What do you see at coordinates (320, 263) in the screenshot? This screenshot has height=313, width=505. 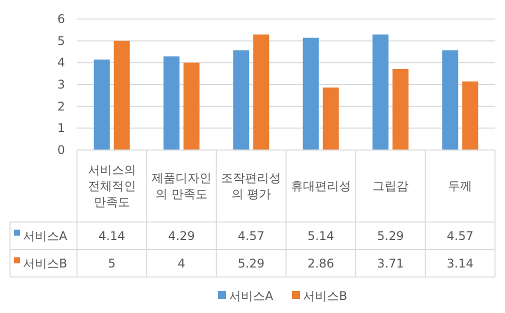 I see `data-label: 2.86` at bounding box center [320, 263].